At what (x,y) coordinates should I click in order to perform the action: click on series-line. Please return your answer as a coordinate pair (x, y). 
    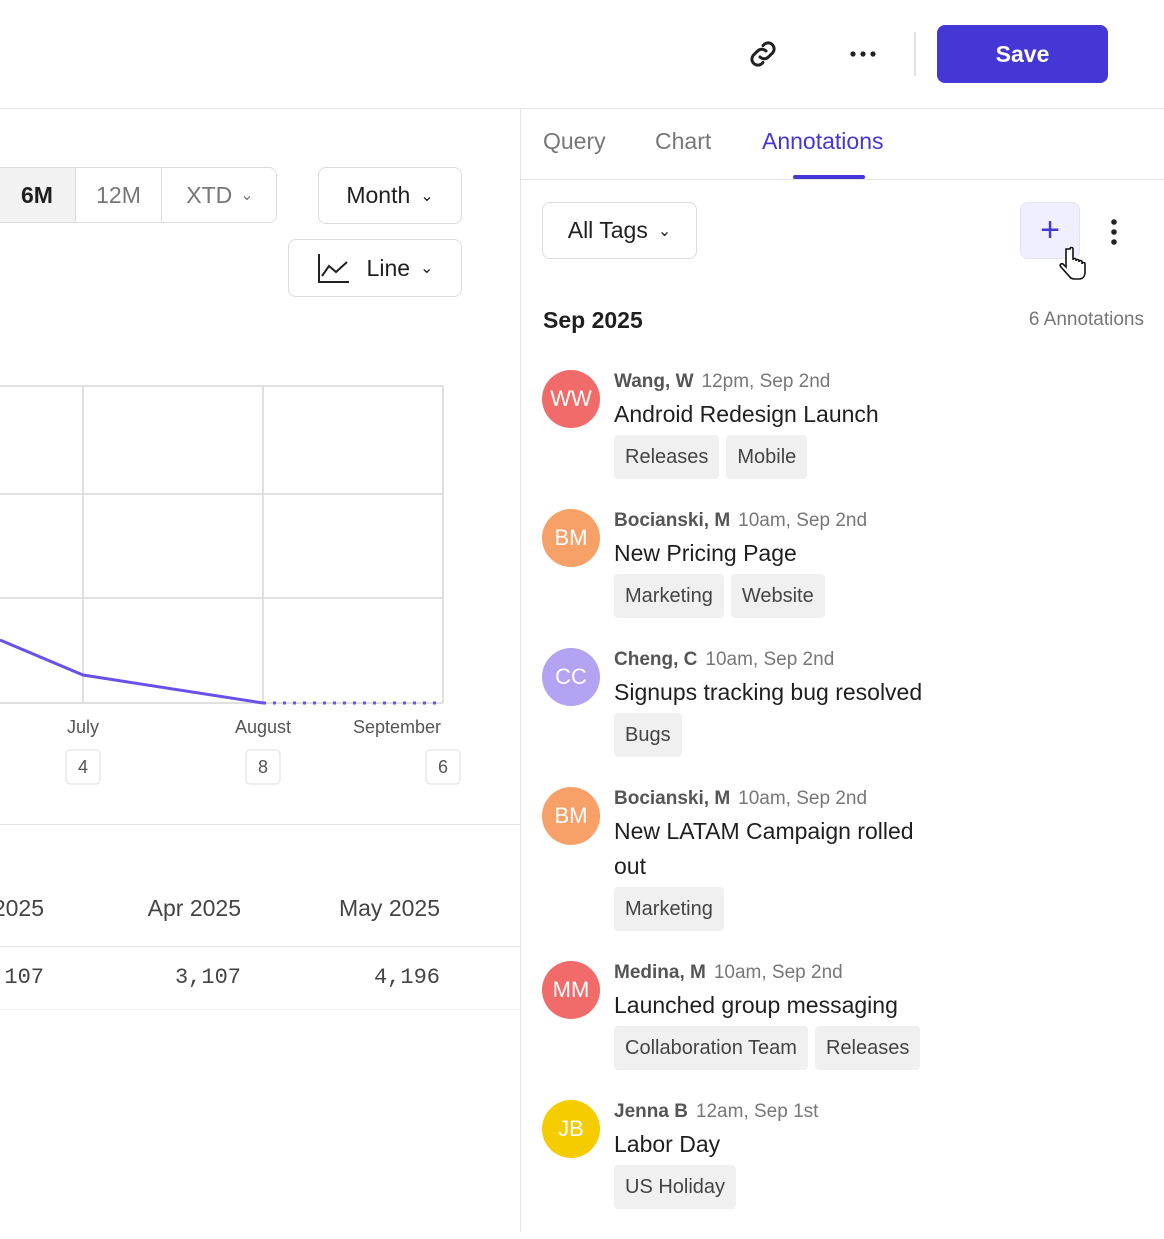
    Looking at the image, I should click on (132, 671).